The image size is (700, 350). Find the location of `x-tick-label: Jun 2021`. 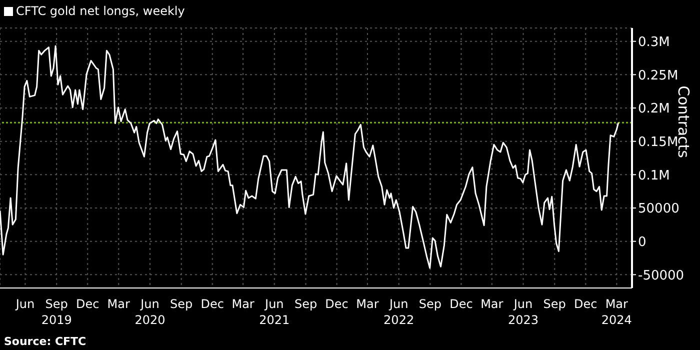

x-tick-label: Jun 2021 is located at coordinates (274, 312).